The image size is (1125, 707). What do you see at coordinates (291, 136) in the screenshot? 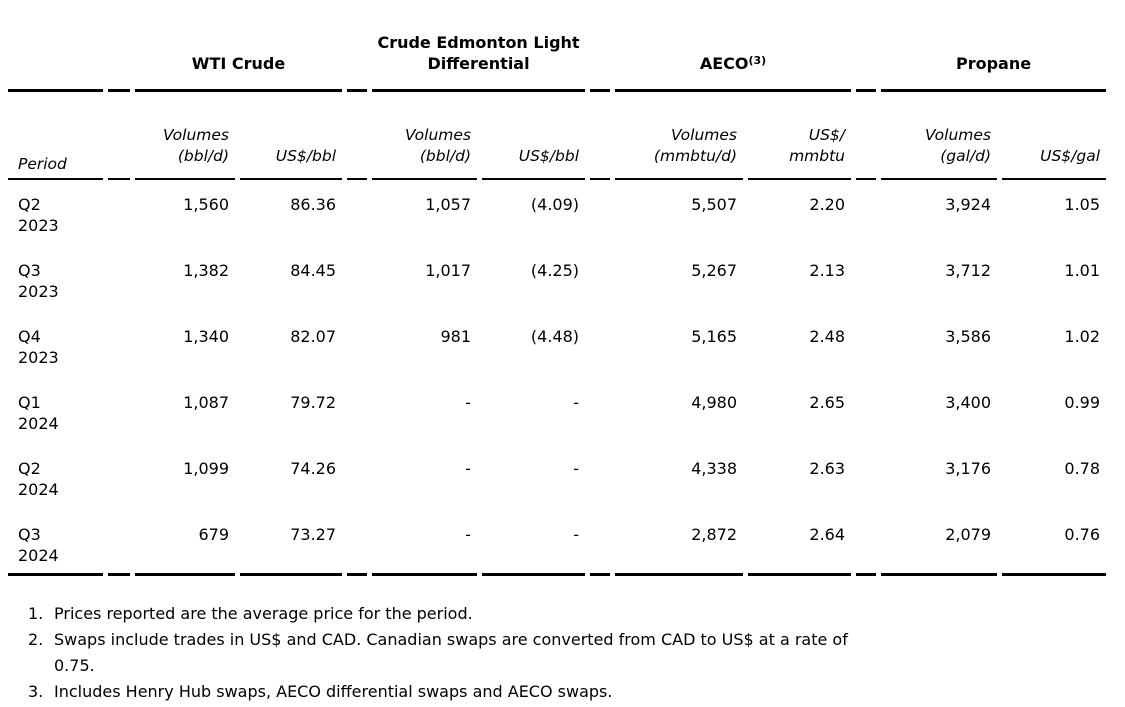
I see `subheader-wti-price: US$/bbl` at bounding box center [291, 136].